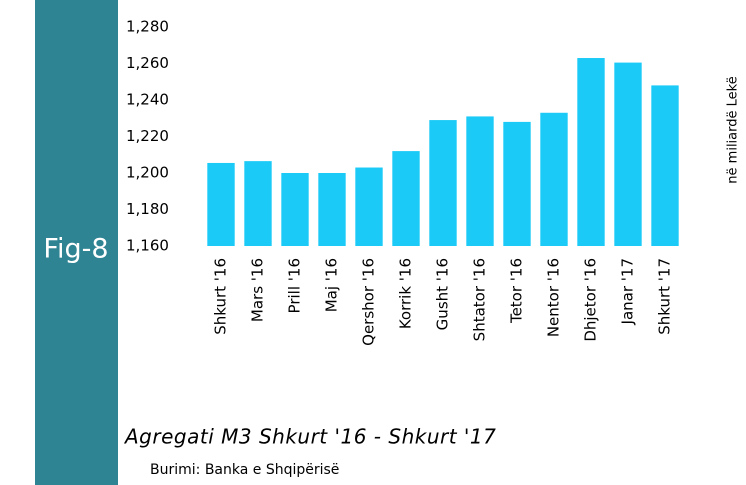 Image resolution: width=746 pixels, height=485 pixels. Describe the element at coordinates (517, 291) in the screenshot. I see `x-tick-label: Tetor '16` at that location.